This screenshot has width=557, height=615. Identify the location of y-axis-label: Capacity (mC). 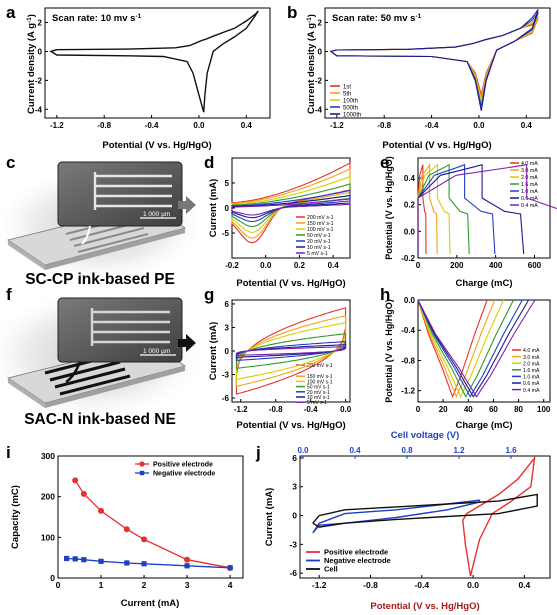
(15, 517).